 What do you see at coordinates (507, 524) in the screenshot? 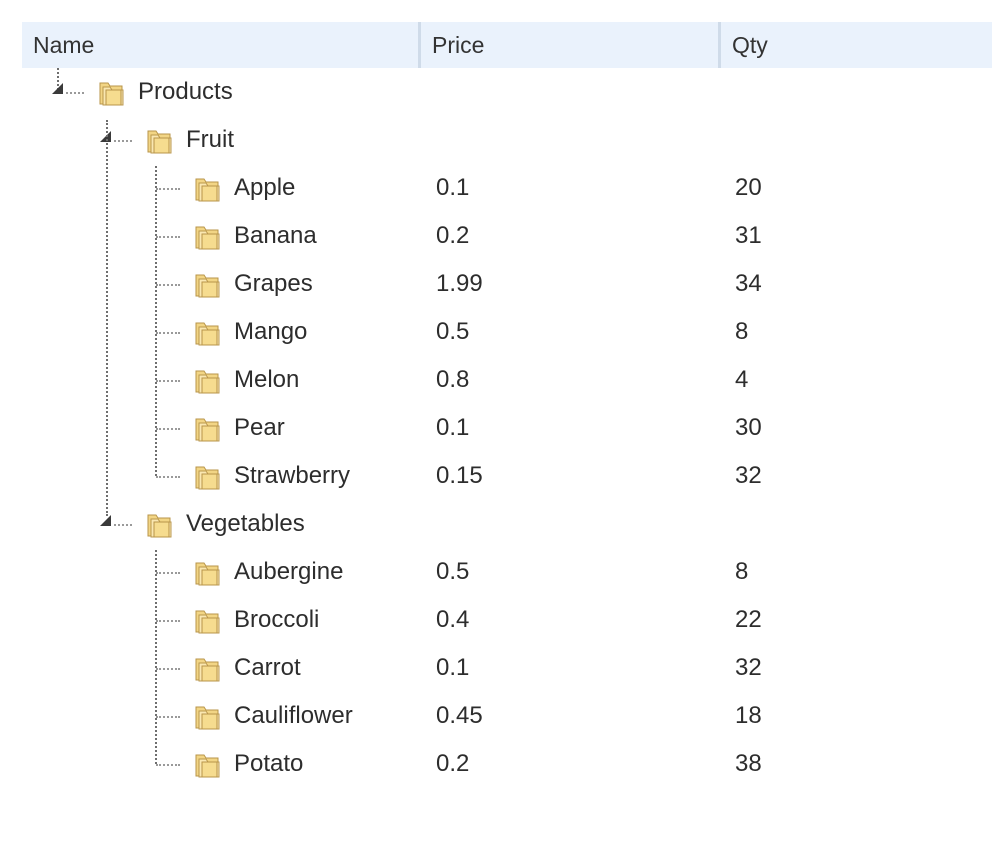
I see `tree-node-group: Vegetables` at bounding box center [507, 524].